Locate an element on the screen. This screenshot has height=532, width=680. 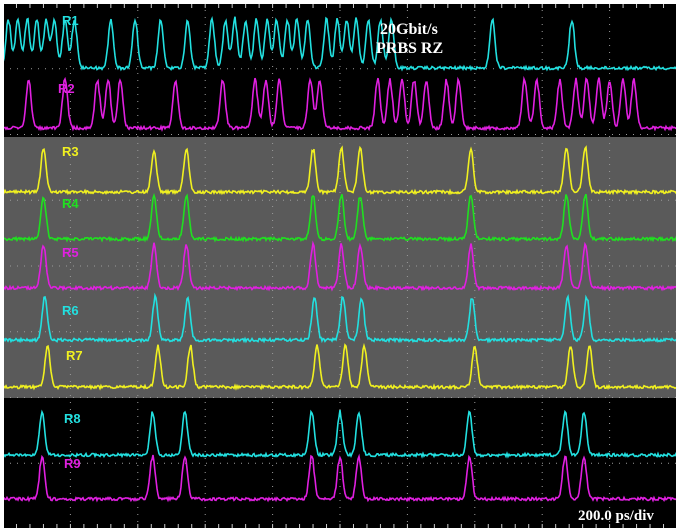
annotation-bitrate: 20Gbit/s is located at coordinates (409, 29).